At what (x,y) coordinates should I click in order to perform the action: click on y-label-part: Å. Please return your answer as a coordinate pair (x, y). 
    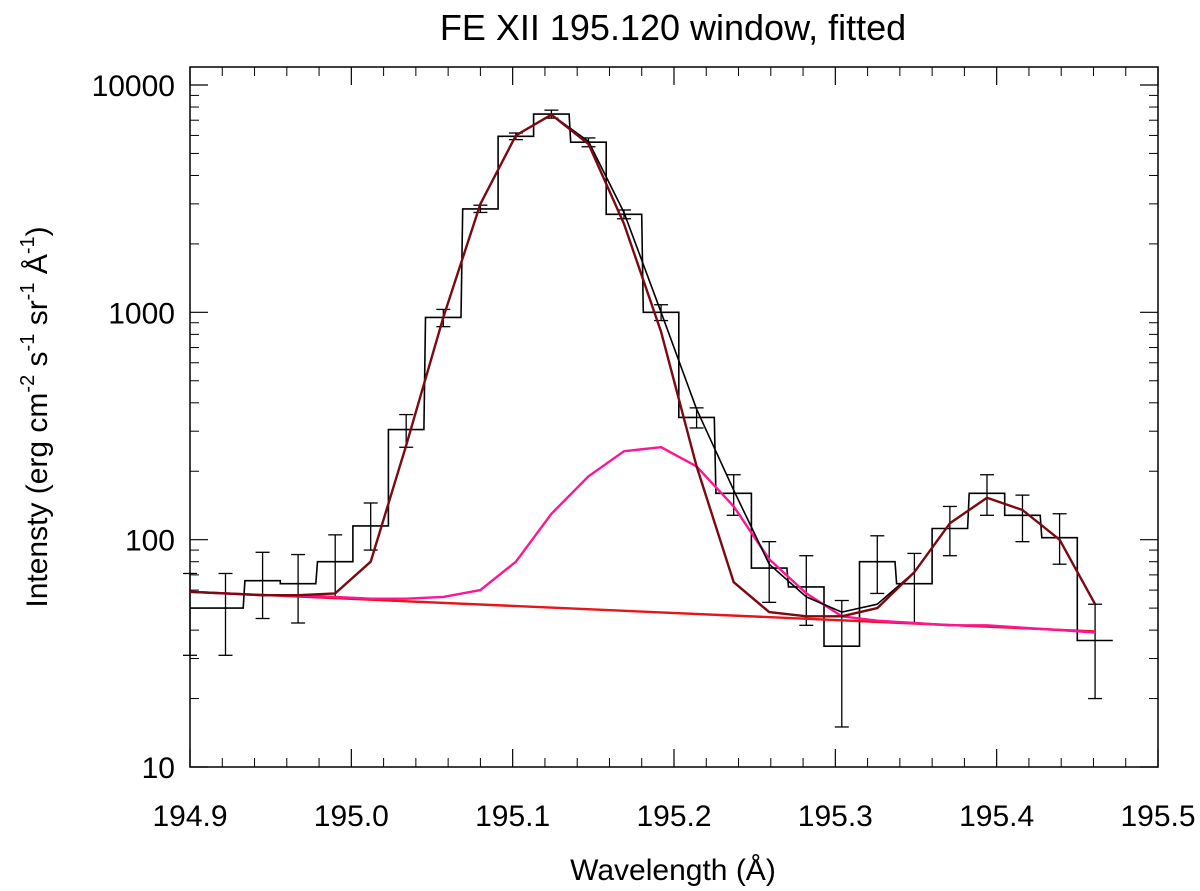
    Looking at the image, I should click on (37, 268).